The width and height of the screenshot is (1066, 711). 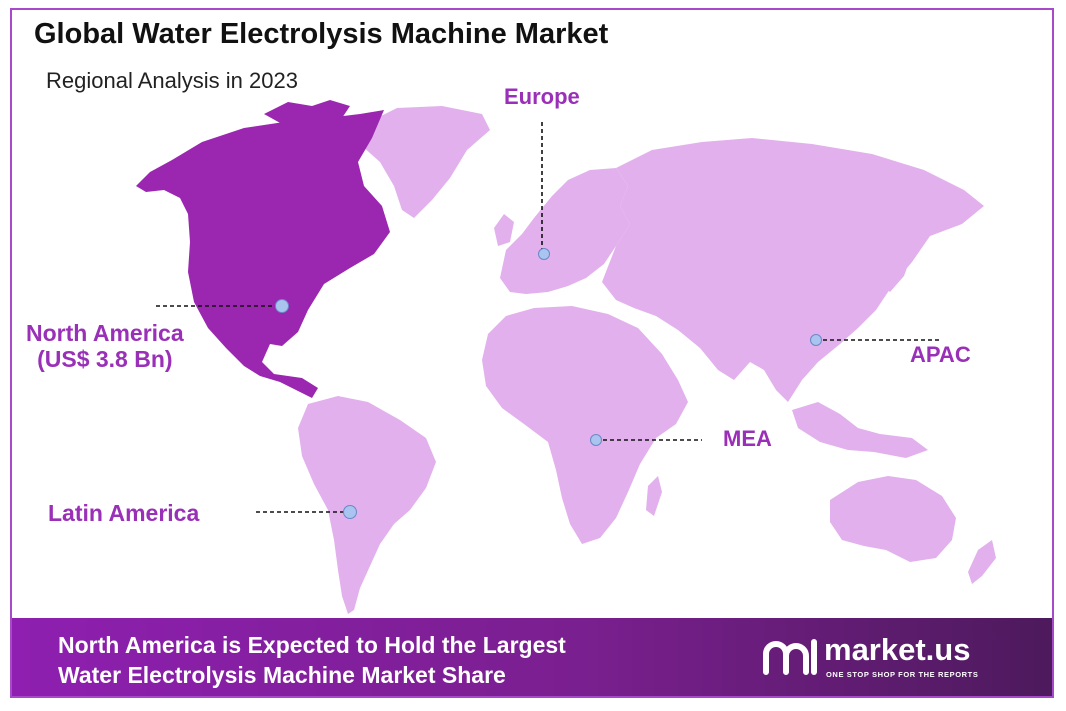 What do you see at coordinates (321, 34) in the screenshot?
I see `page-title: Global Water Electrolysis Machine Market` at bounding box center [321, 34].